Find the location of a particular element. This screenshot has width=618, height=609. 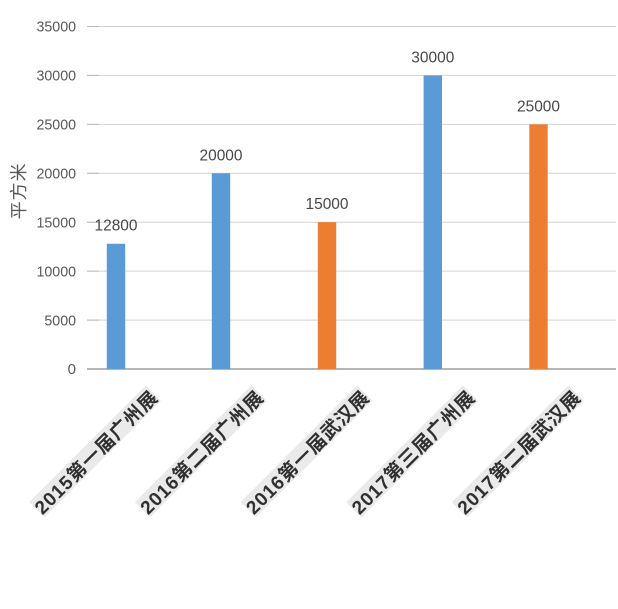

svg-text: 0 is located at coordinates (72, 369).